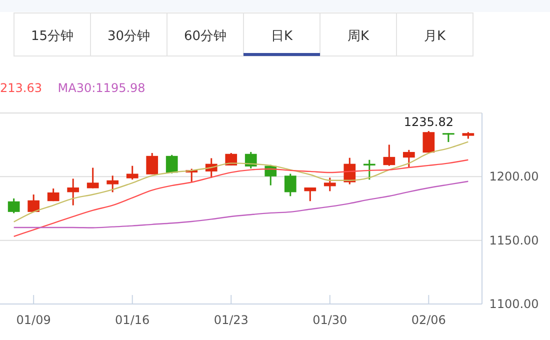 This screenshot has width=550, height=340. I want to click on text: MA30:1195.98, so click(102, 88).